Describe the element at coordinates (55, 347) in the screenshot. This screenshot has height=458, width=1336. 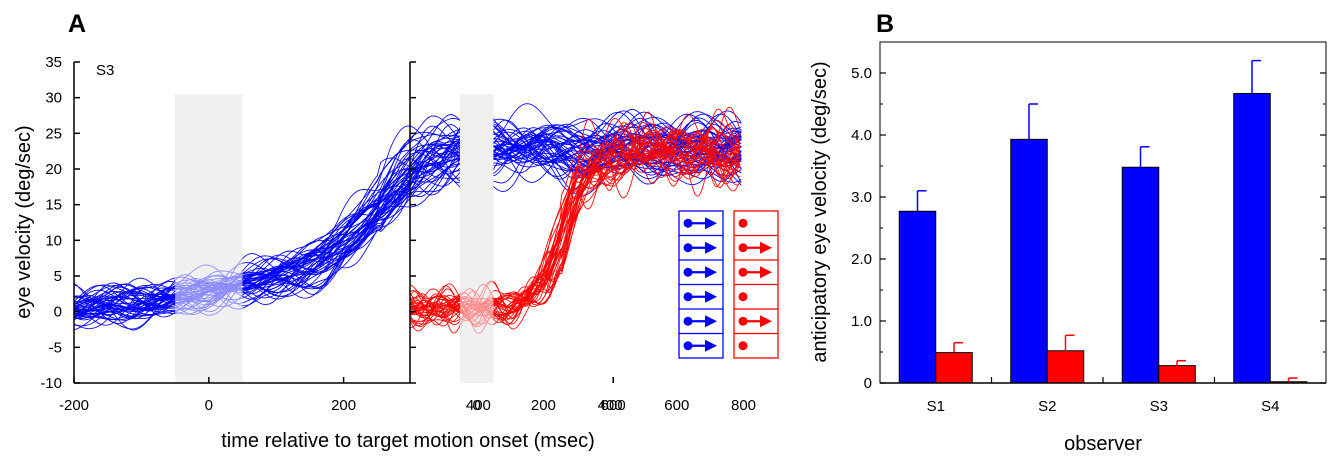
I see `y-tick-label: -5` at that location.